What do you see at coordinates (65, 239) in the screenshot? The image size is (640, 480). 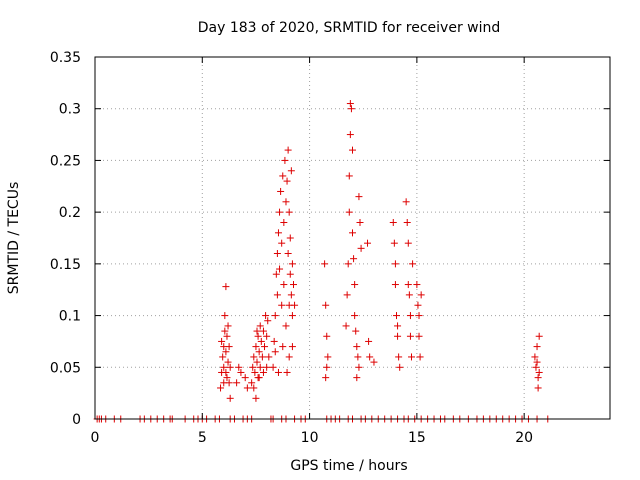 I see `y-tick-labels: 0 0.05 0.1 0.15 0.2 0.25 0.3 0.35` at bounding box center [65, 239].